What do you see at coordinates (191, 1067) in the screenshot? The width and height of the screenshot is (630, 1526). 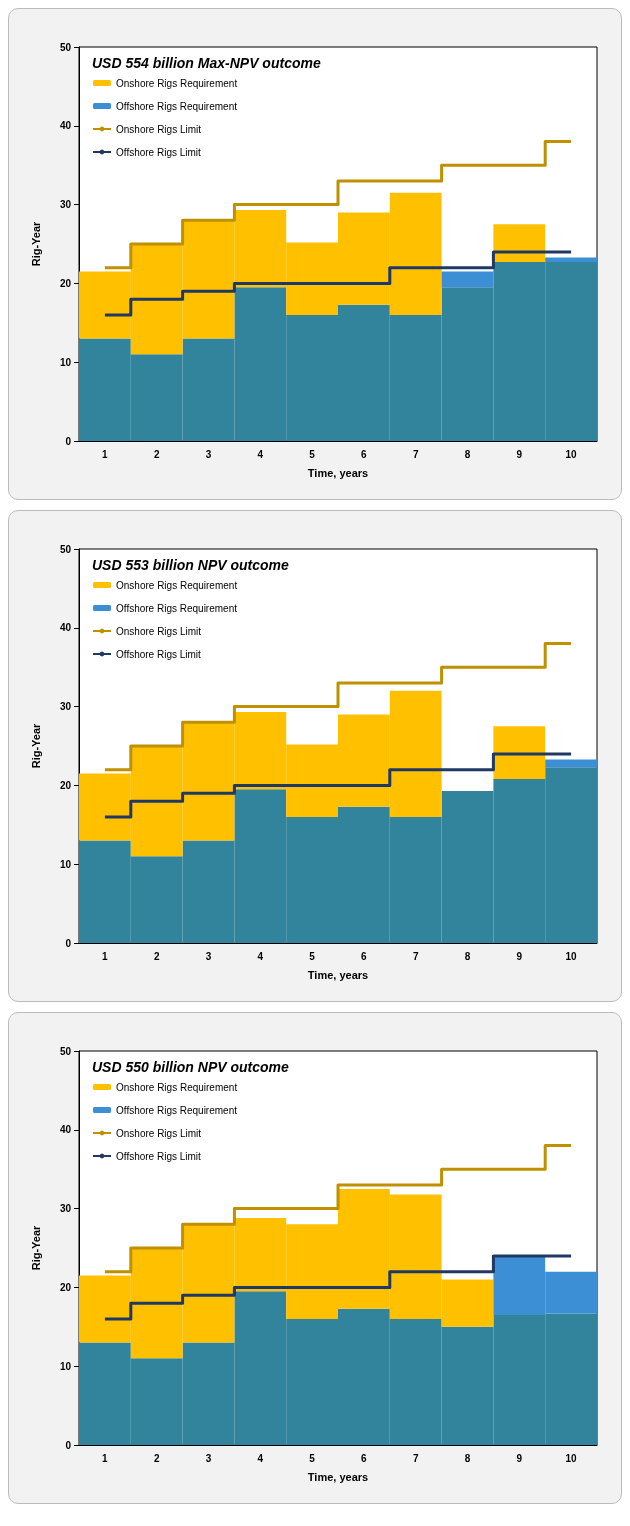 I see `text: USD 550 billion NPV outcome` at bounding box center [191, 1067].